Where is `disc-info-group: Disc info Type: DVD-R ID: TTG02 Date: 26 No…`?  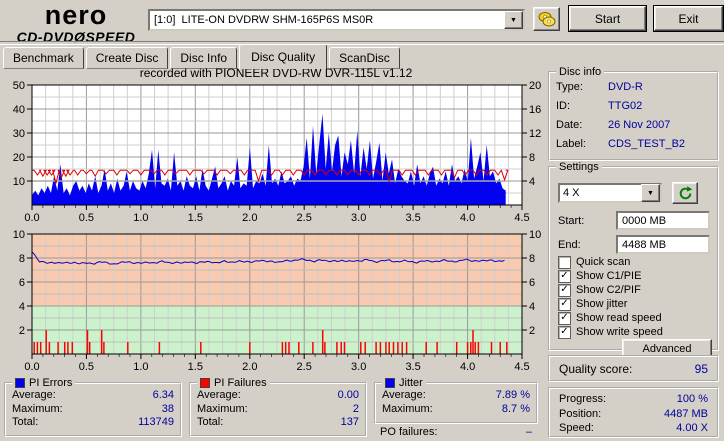 disc-info-group: Disc info Type: DVD-R ID: TTG02 Date: 26 No… is located at coordinates (633, 113).